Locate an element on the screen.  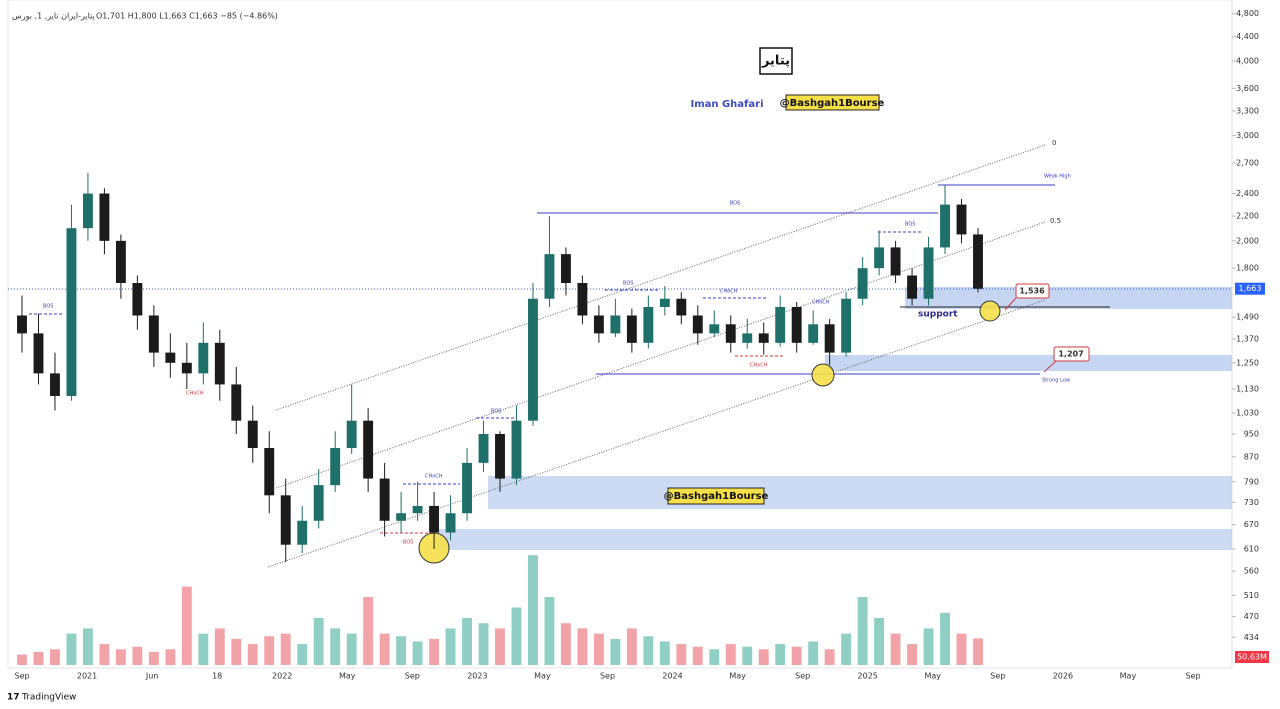
brand: TradingView is located at coordinates (48, 698).